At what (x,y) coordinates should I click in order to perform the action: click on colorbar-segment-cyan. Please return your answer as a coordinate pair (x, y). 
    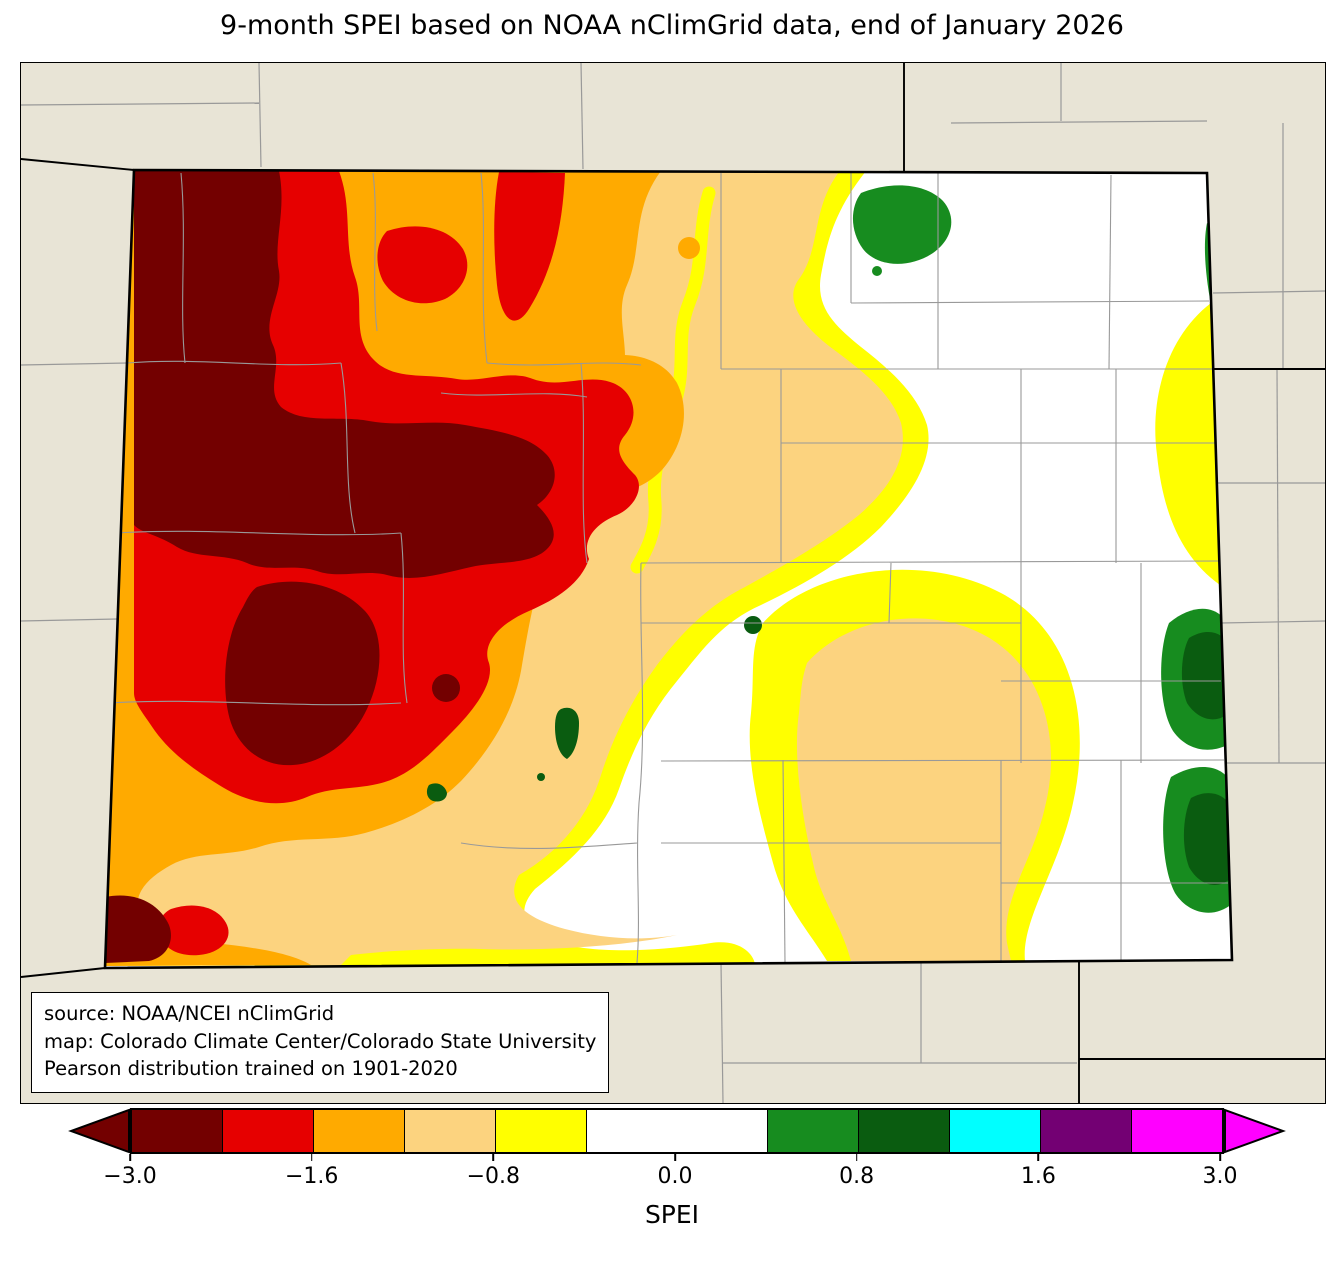
    Looking at the image, I should click on (995, 1131).